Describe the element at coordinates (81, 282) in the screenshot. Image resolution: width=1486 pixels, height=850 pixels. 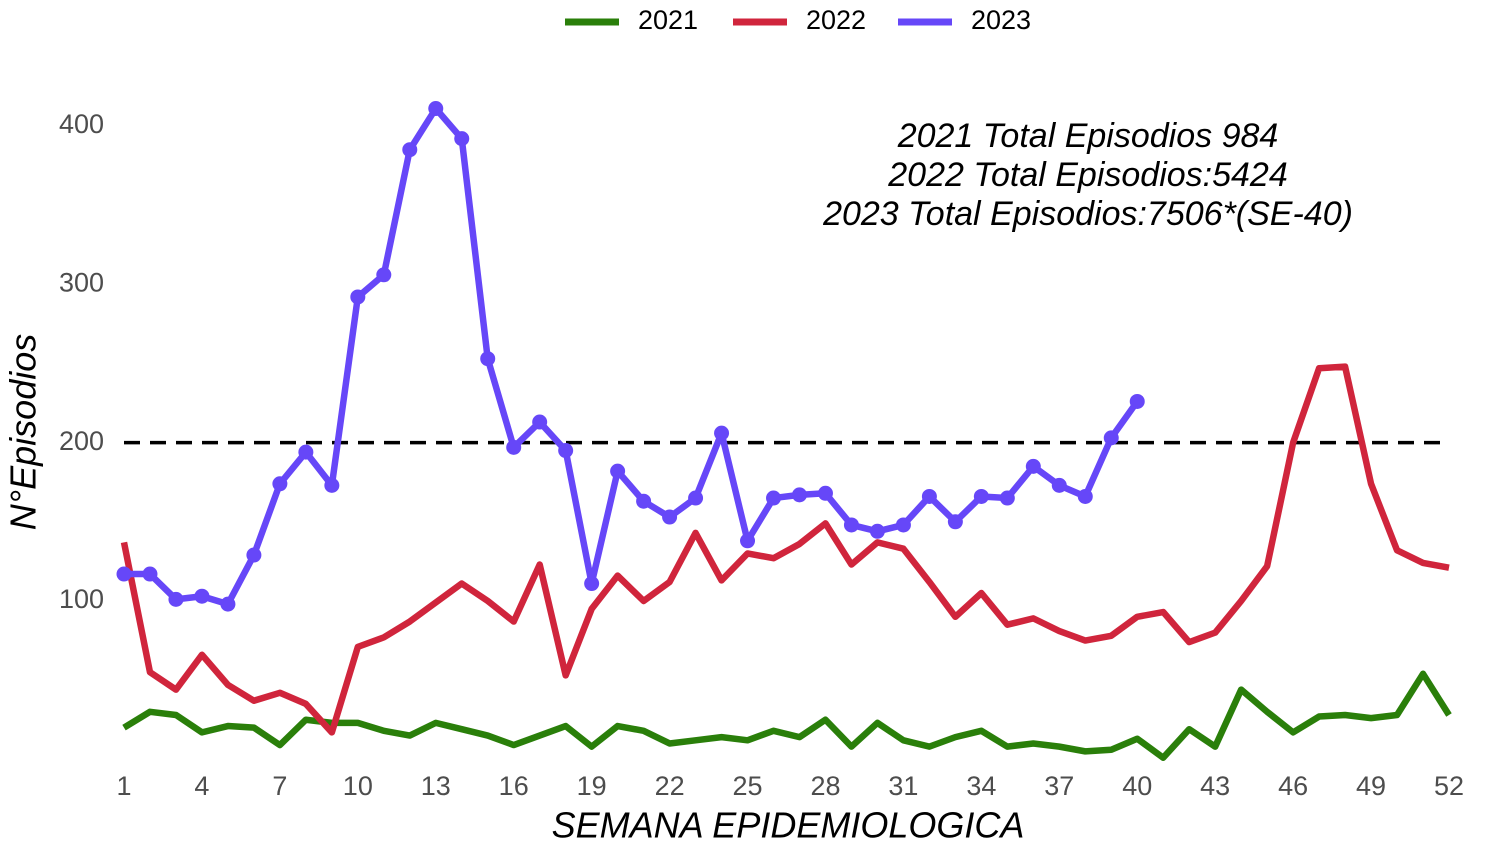
I see `y-tick-label: 300` at that location.